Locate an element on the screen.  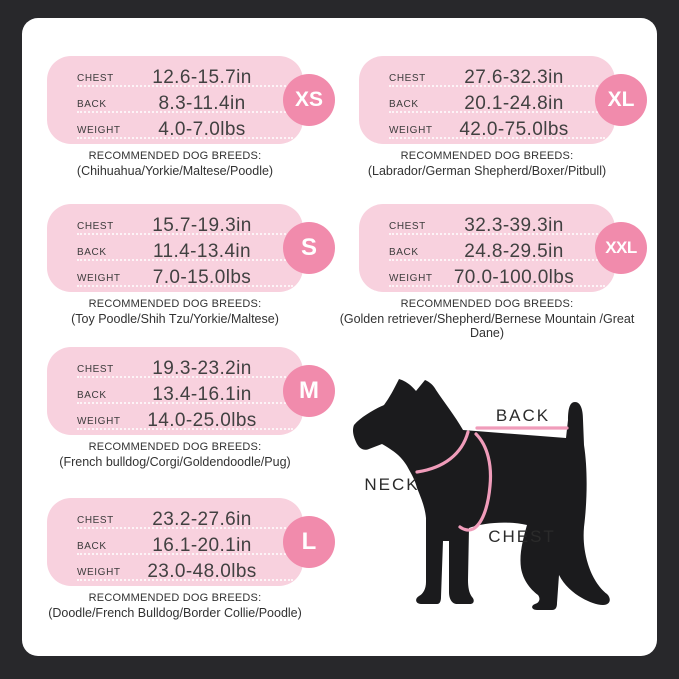
weight-row: WEIGHT 14.0-25.0lbs is located at coordinates (175, 421).